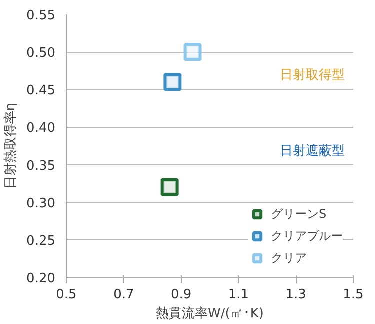  What do you see at coordinates (124, 295) in the screenshot?
I see `x-tick-label: 0.7` at bounding box center [124, 295].